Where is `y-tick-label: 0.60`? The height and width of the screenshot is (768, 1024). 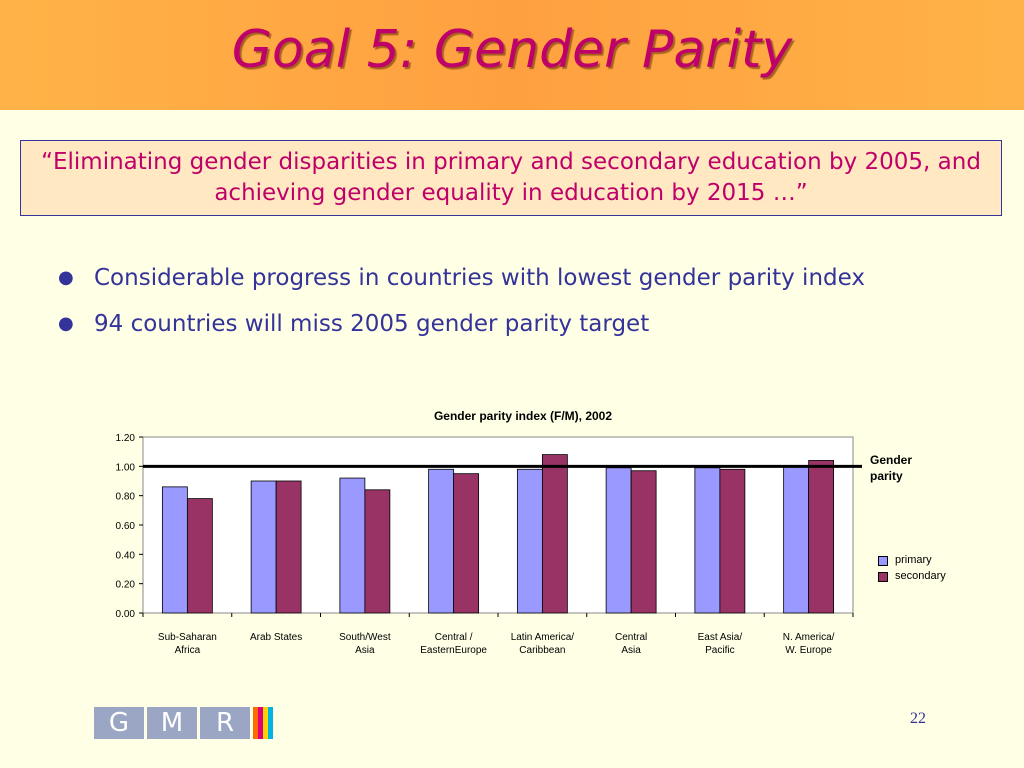 y-tick-label: 0.60 is located at coordinates (126, 526).